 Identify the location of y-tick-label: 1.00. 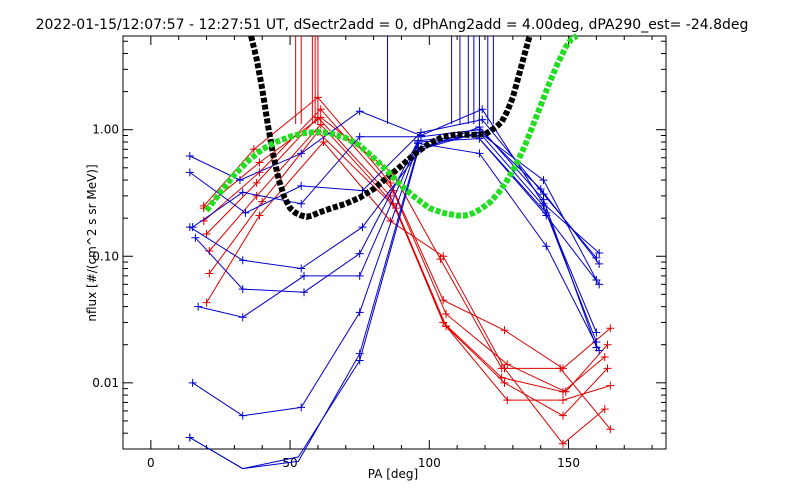
(105, 130).